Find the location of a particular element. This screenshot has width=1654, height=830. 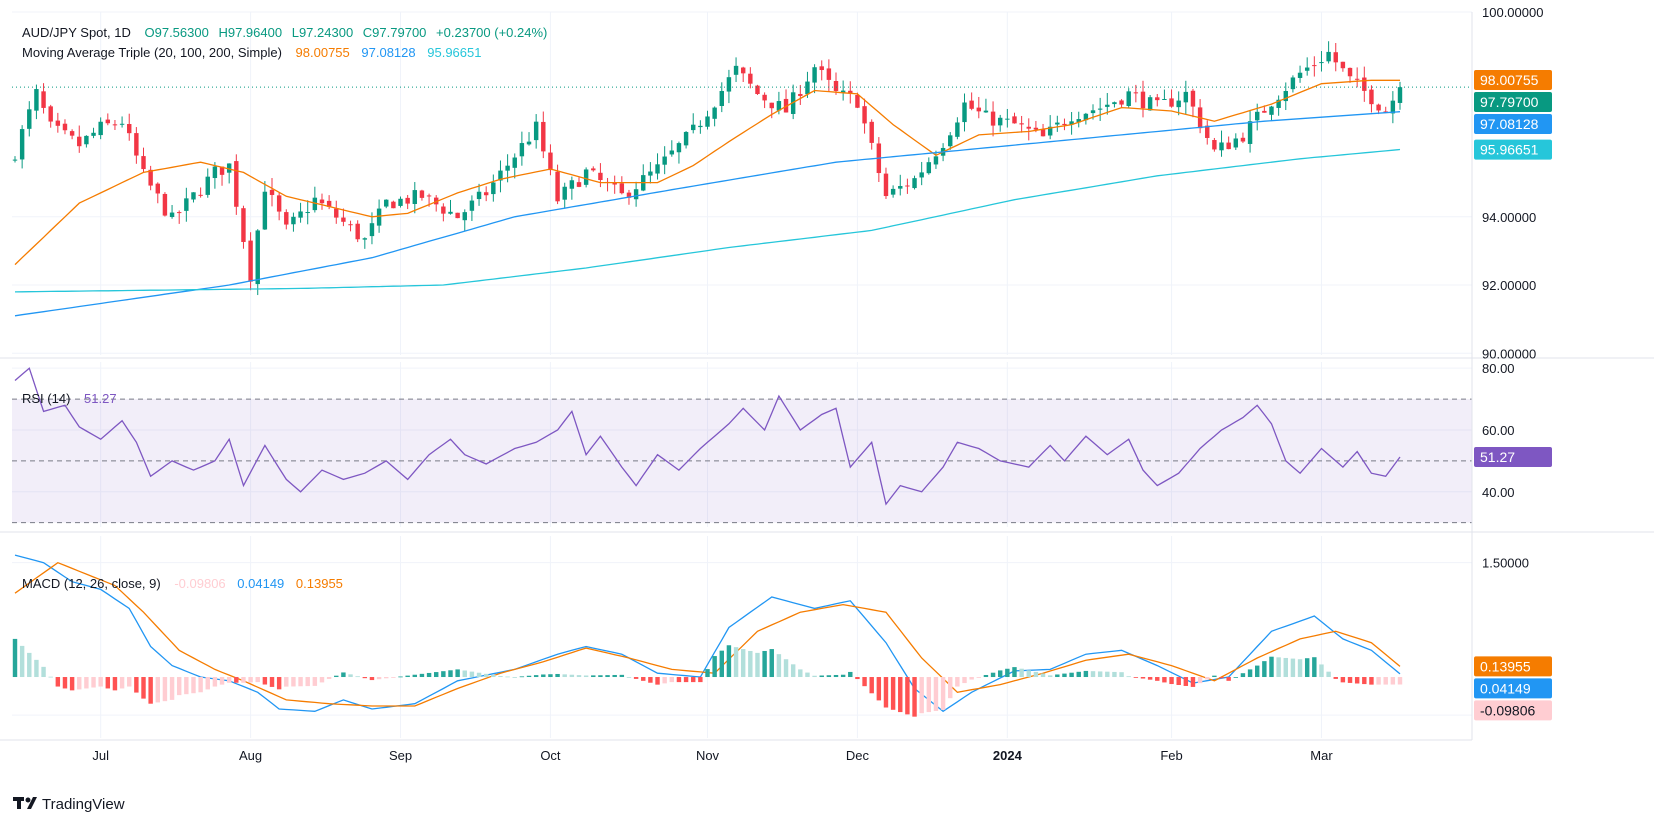

macd-indicator-name: MACD (12, 26, close, 9) is located at coordinates (91, 583).